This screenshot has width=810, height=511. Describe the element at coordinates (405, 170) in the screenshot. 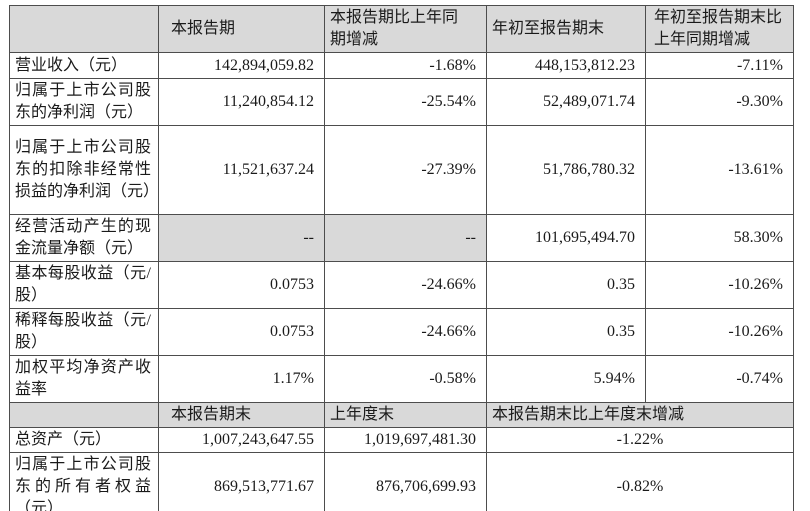

I see `value-cell: -27.39%` at that location.